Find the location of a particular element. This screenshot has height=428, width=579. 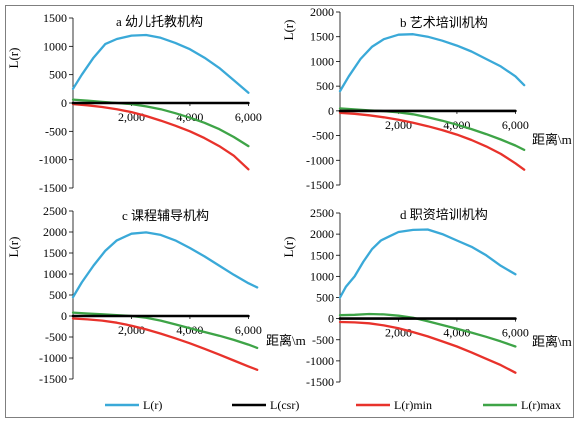

x-tick-label: 4,000 is located at coordinates (456, 333).